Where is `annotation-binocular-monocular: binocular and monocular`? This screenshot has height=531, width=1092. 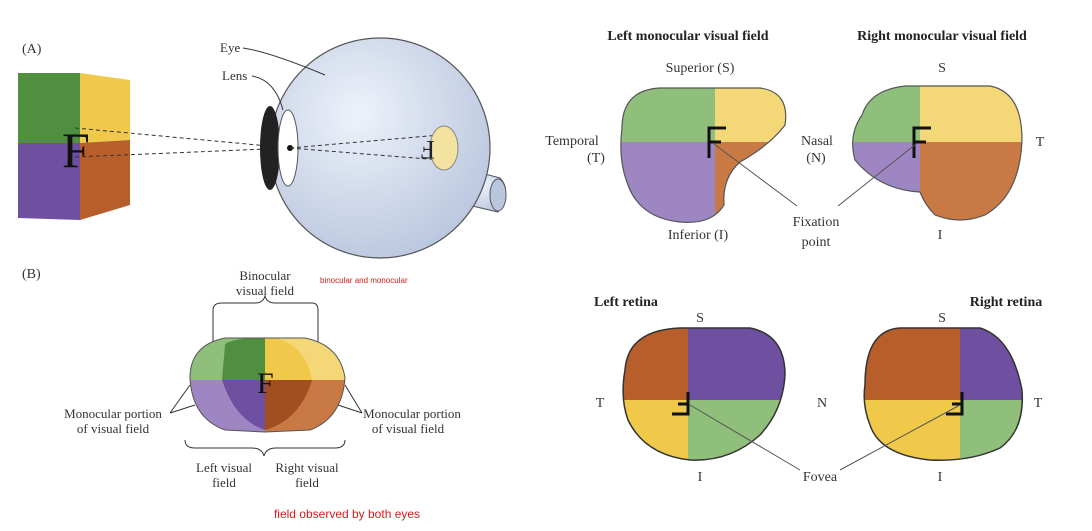 annotation-binocular-monocular: binocular and monocular is located at coordinates (364, 280).